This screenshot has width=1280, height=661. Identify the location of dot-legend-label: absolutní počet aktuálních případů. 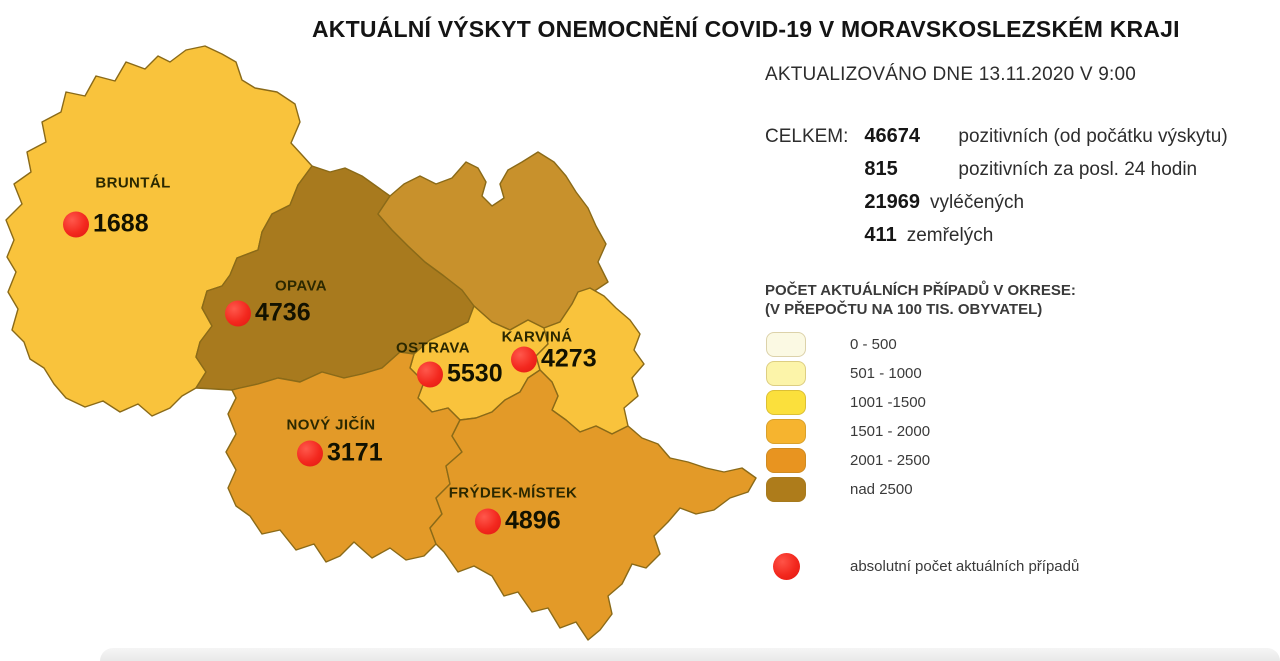
(965, 566).